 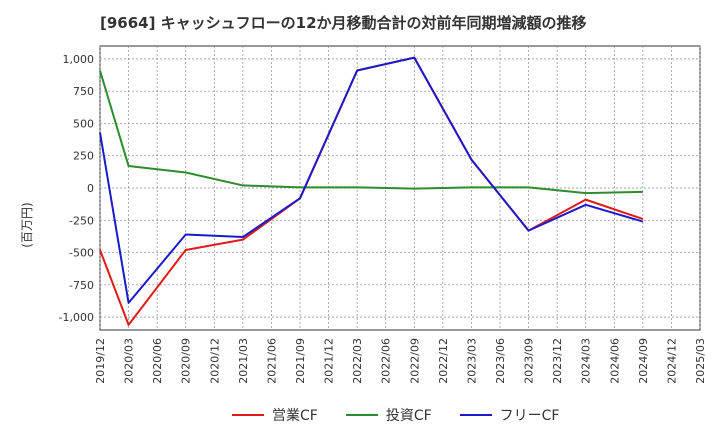 I want to click on x-tick-label: 2024/06, so click(x=614, y=361).